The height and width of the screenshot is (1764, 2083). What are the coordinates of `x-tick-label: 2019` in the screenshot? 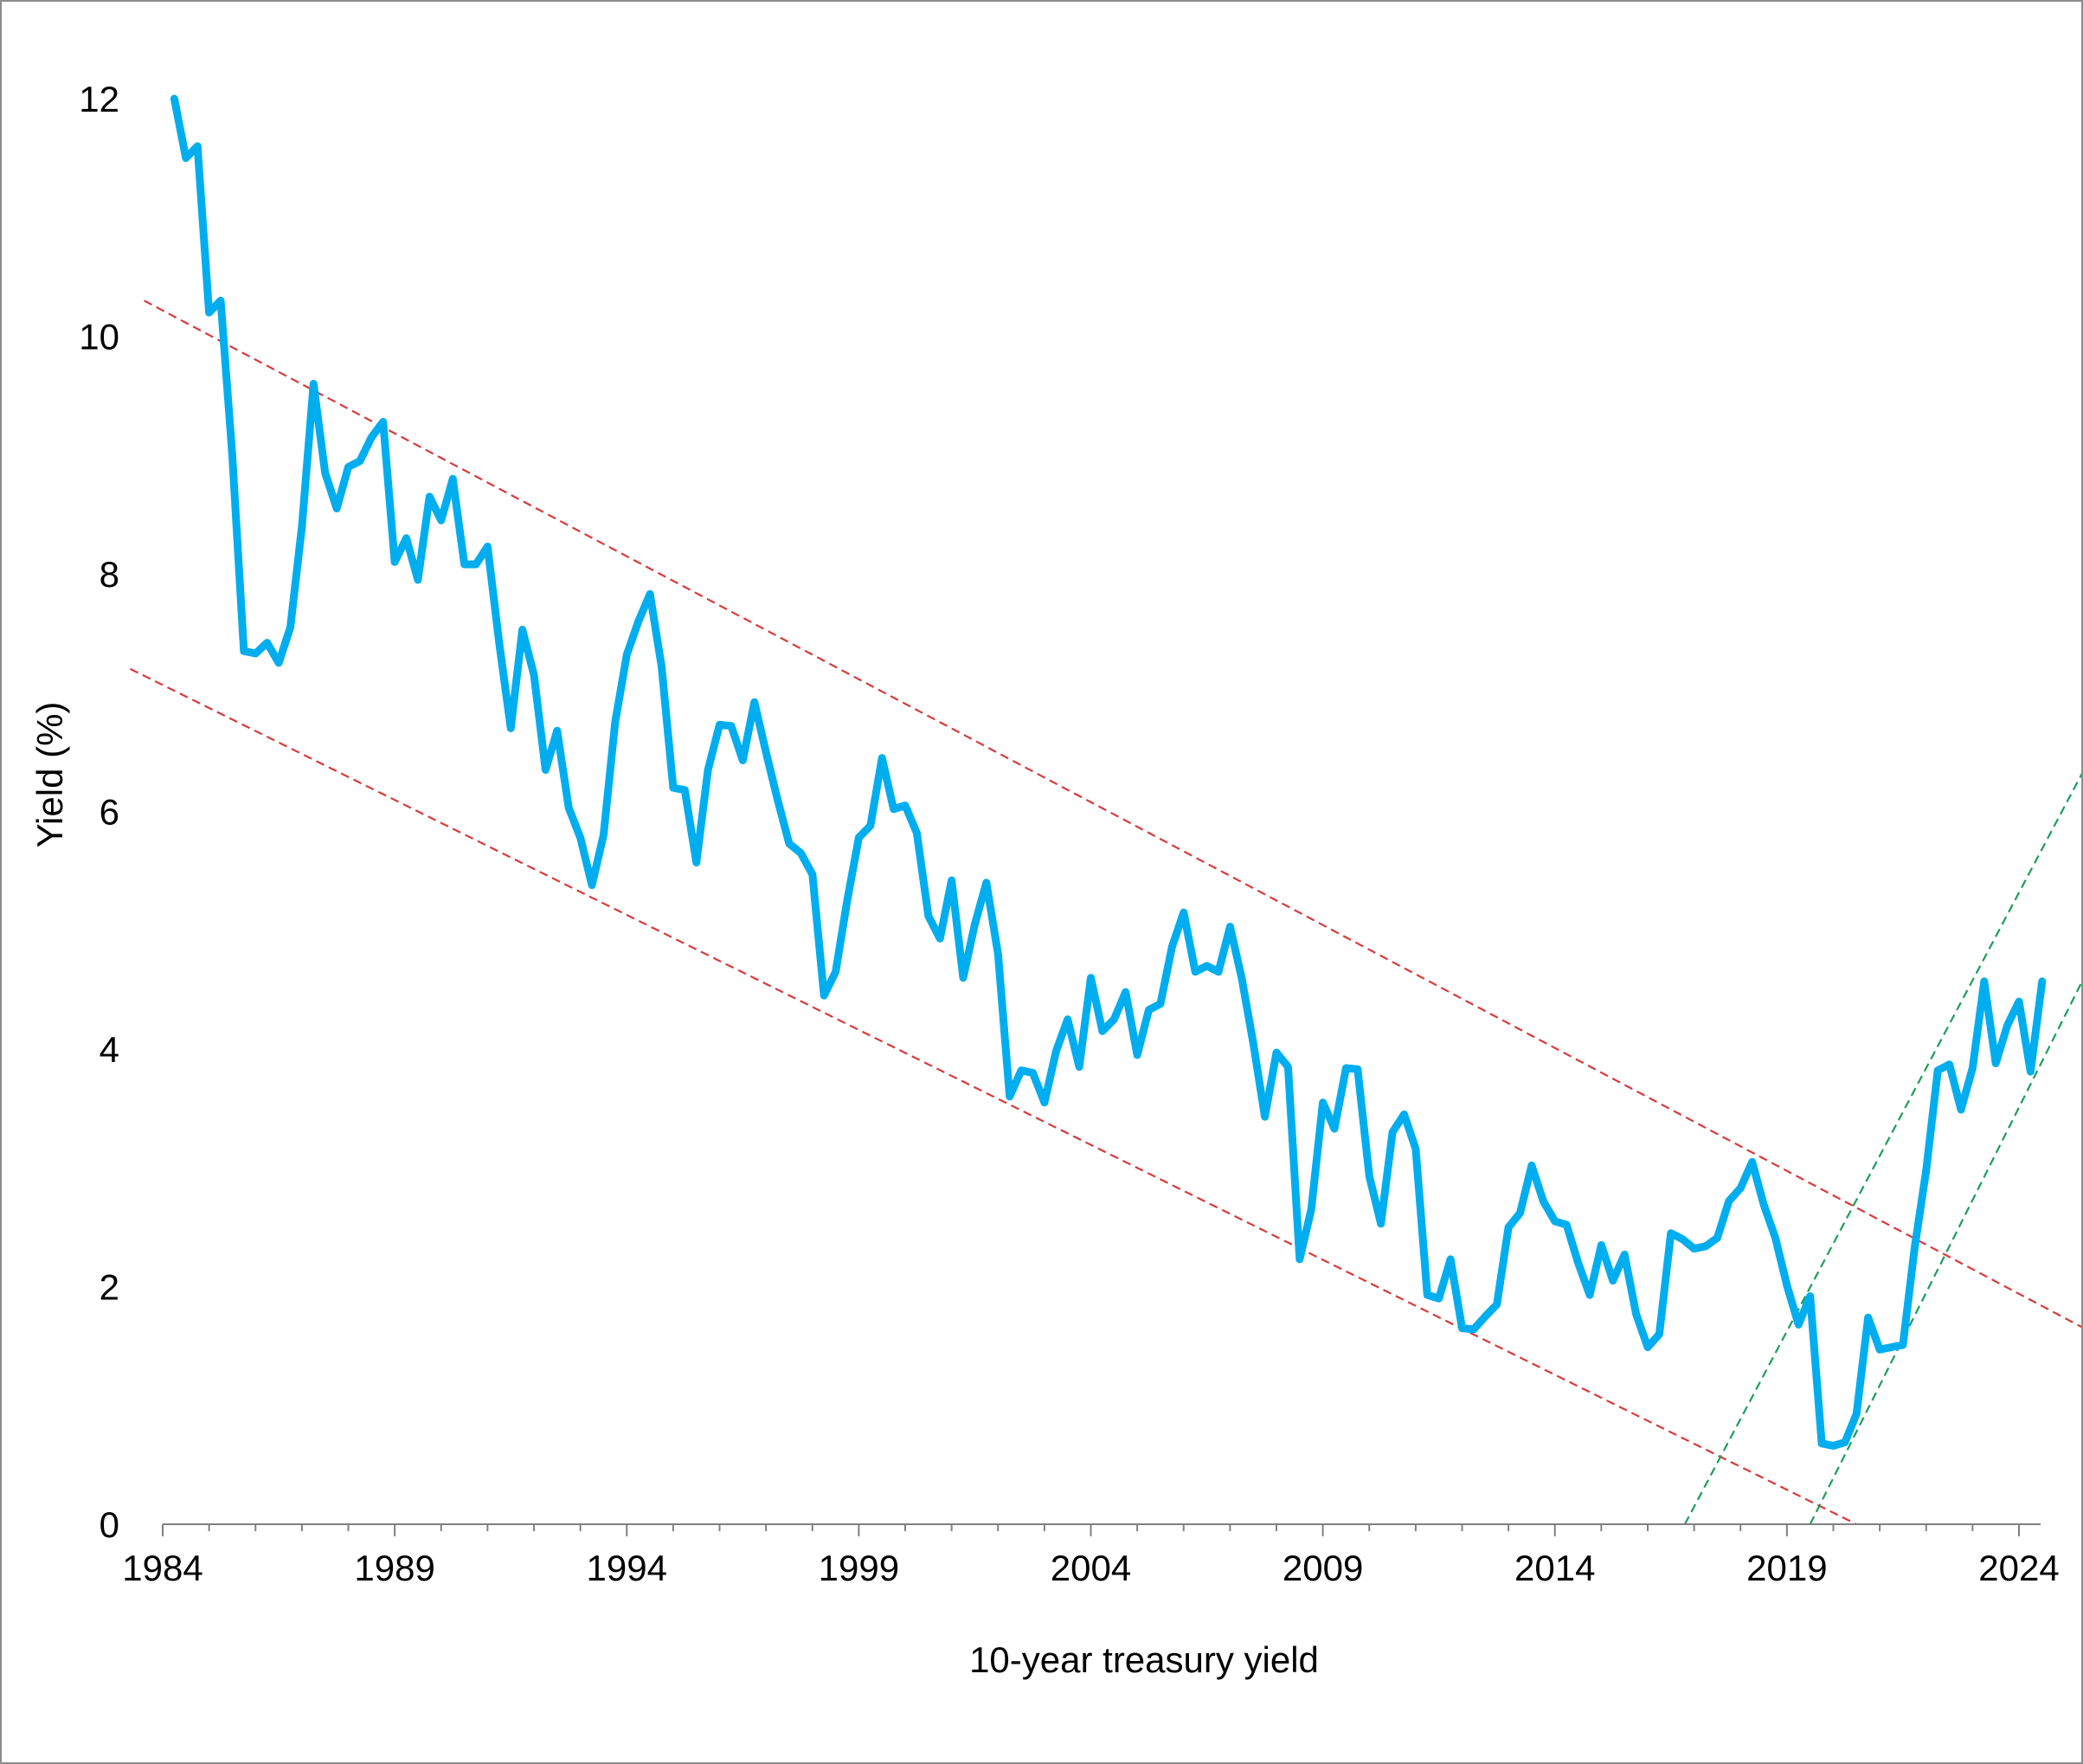 It's located at (1786, 1568).